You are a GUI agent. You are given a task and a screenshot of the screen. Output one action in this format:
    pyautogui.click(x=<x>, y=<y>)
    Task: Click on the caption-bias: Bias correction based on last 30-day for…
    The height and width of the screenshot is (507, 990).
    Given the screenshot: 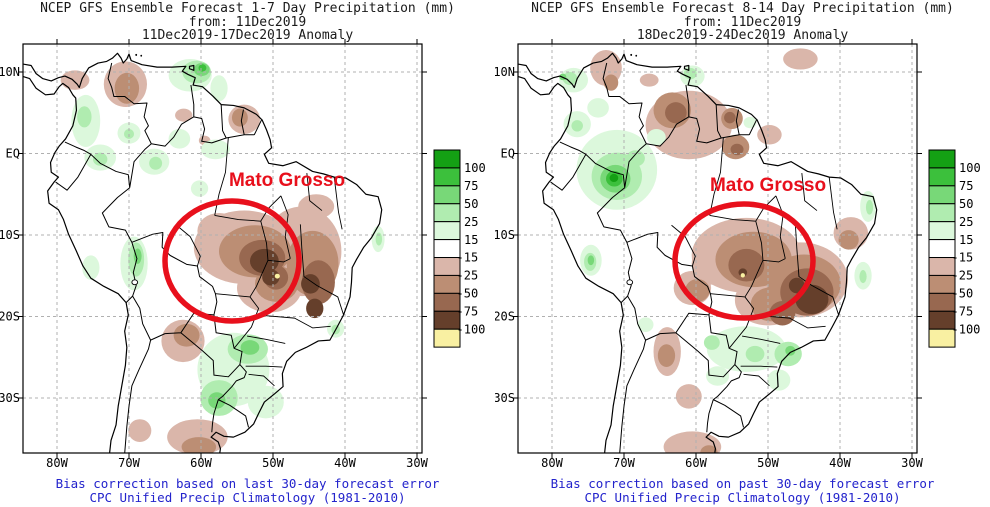 What is the action you would take?
    pyautogui.click(x=247, y=483)
    